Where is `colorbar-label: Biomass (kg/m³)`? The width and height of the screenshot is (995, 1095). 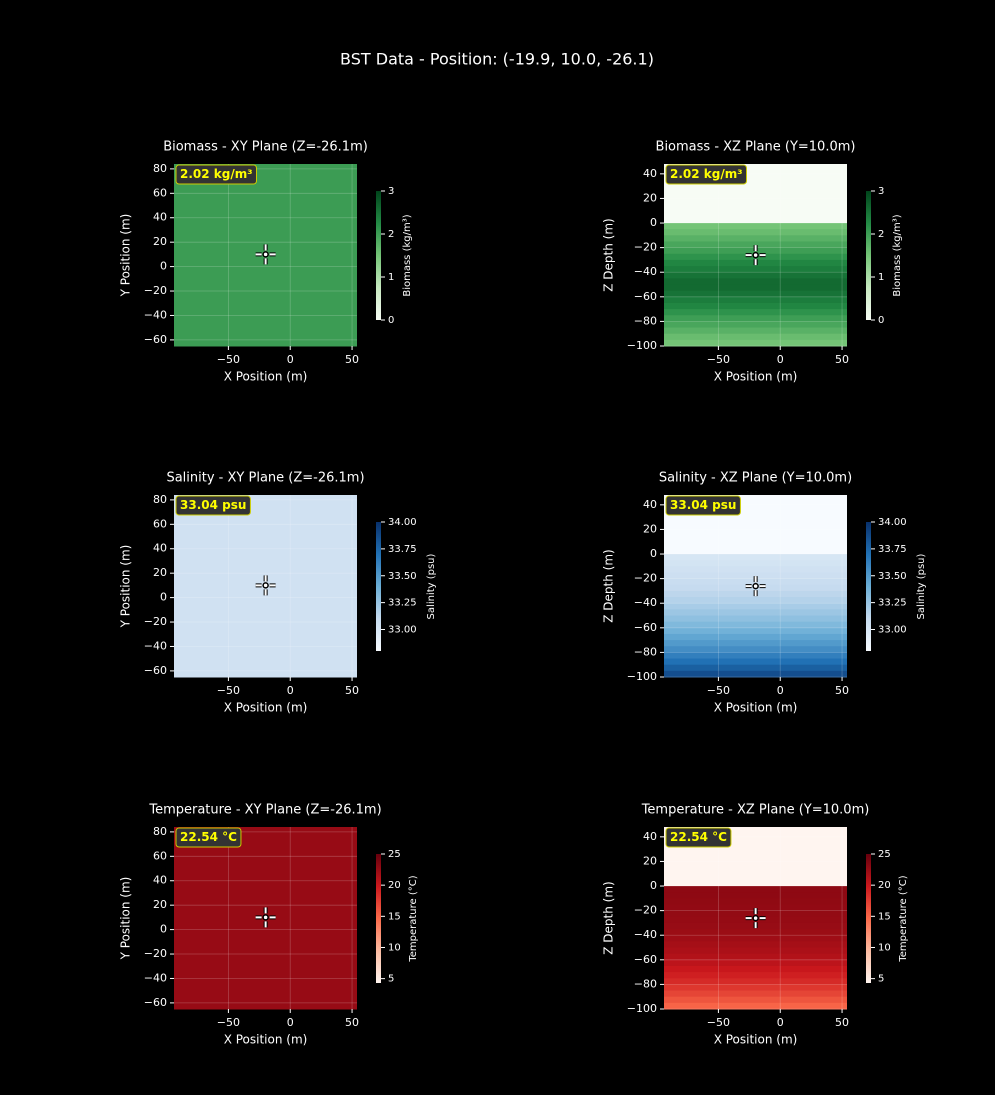
colorbar-label: Biomass (kg/m³) is located at coordinates (897, 255).